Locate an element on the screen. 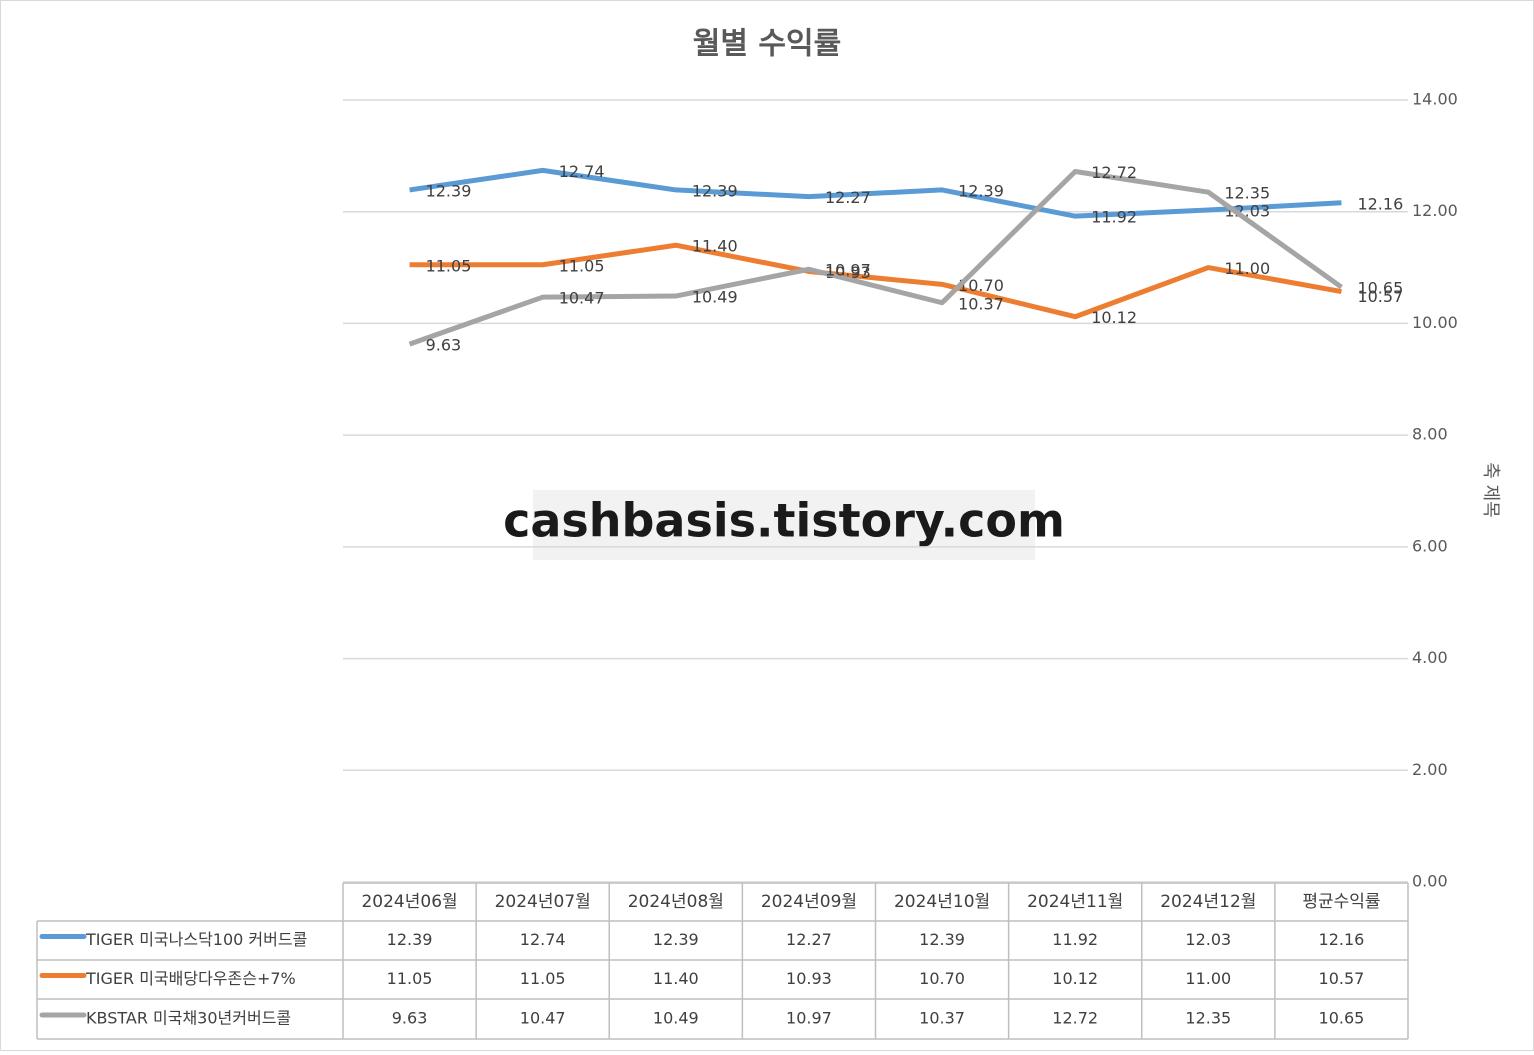 This screenshot has width=1534, height=1055. y-tick-label: 6.00 is located at coordinates (1430, 545).